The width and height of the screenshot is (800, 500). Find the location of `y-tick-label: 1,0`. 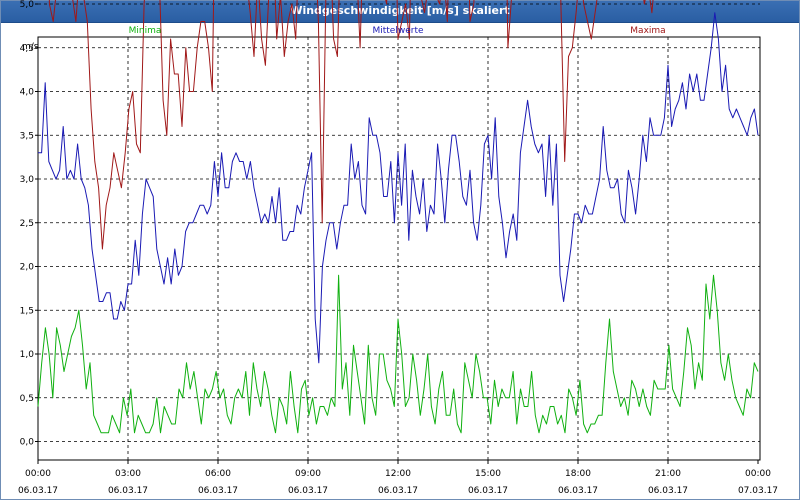

y-tick-label: 1,0 is located at coordinates (27, 355).